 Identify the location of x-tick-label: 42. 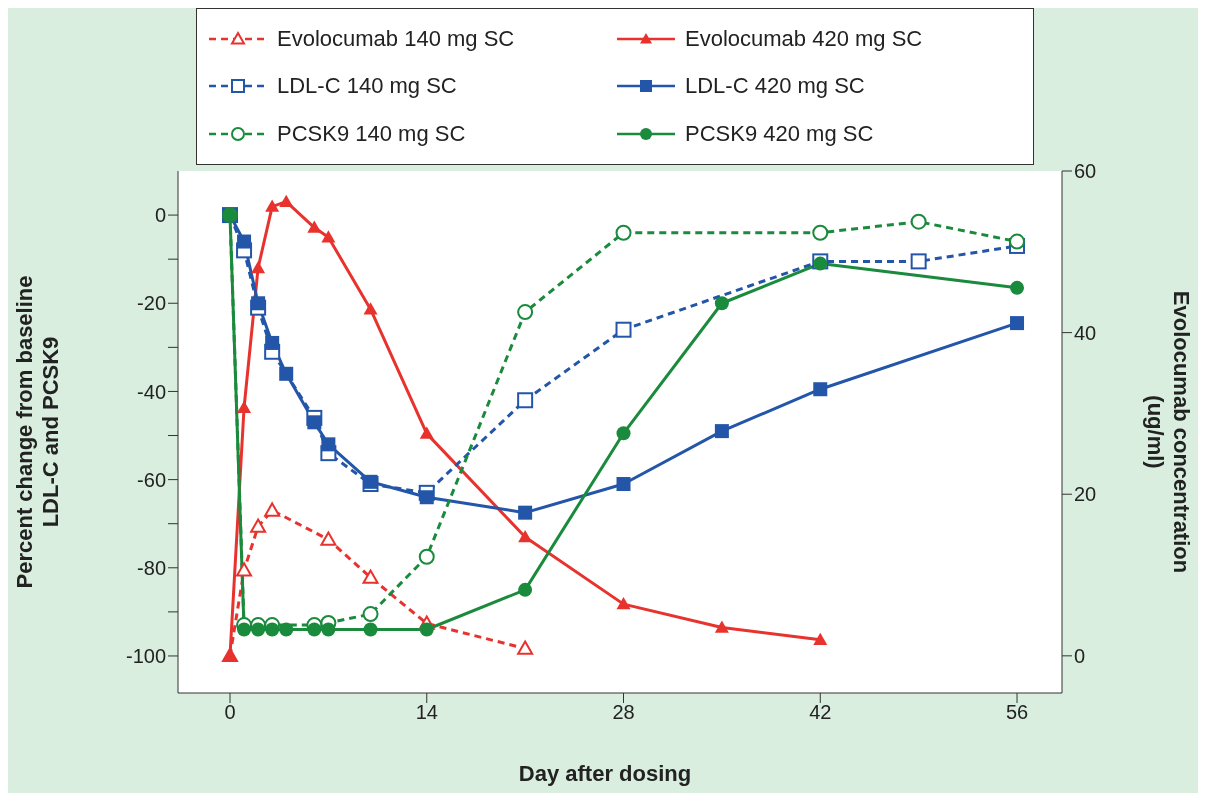
(820, 712).